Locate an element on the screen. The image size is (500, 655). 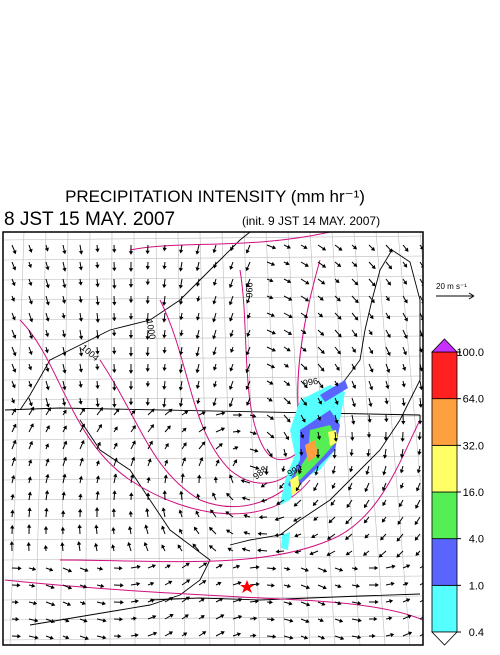
contour-label: 996 is located at coordinates (249, 289).